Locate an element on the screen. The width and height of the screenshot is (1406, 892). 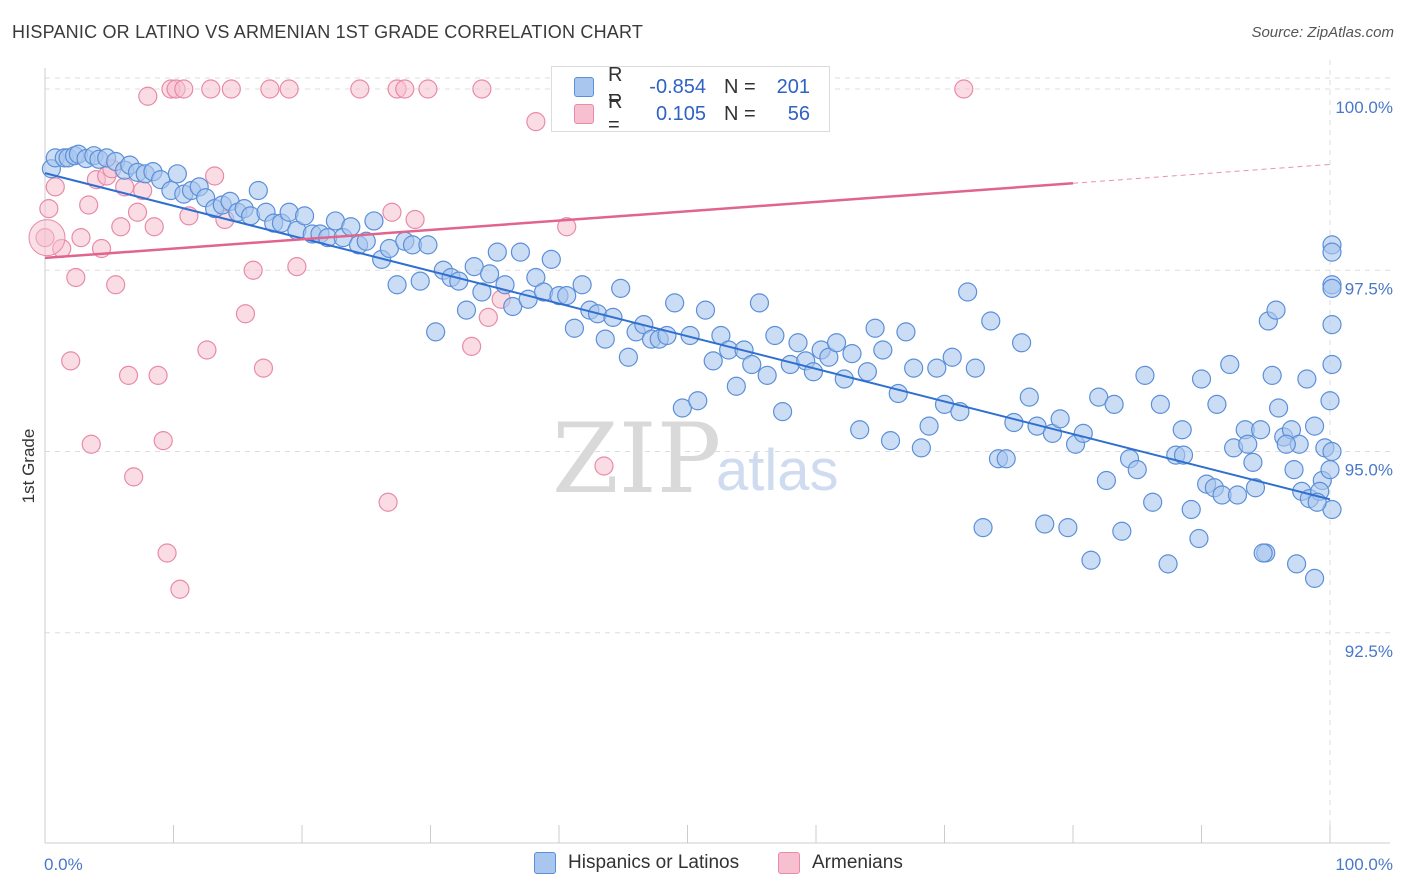
legend-row-armenian: R = 0.105 N = 56 is located at coordinates (692, 113).